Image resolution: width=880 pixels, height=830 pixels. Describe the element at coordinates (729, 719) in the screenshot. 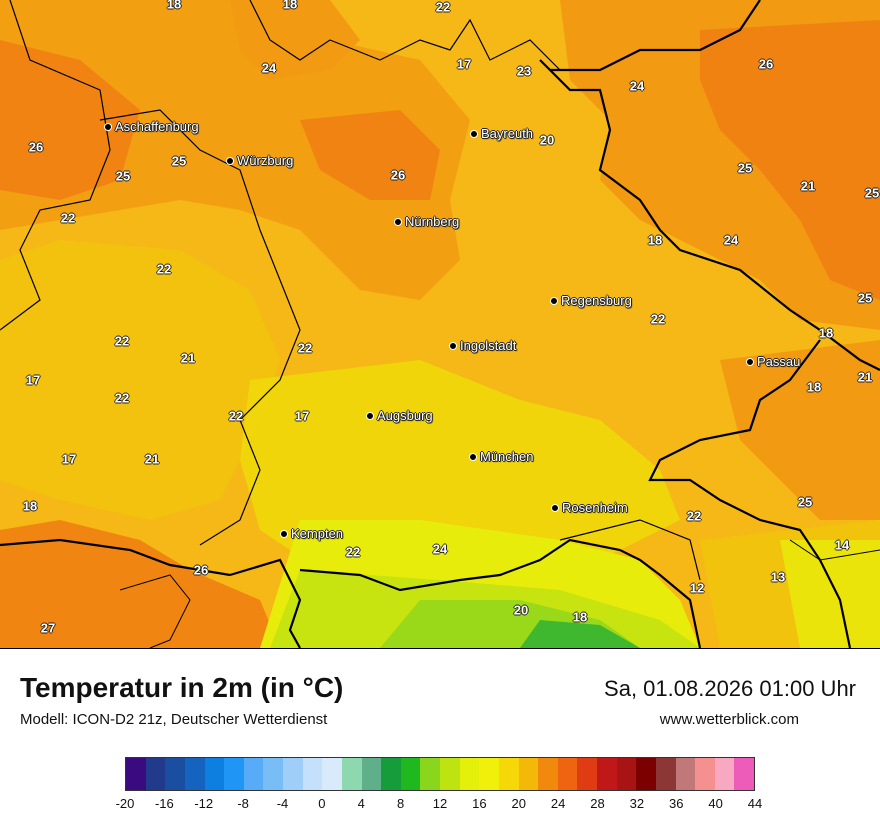

I see `website-link: www.wetterblick.com` at that location.